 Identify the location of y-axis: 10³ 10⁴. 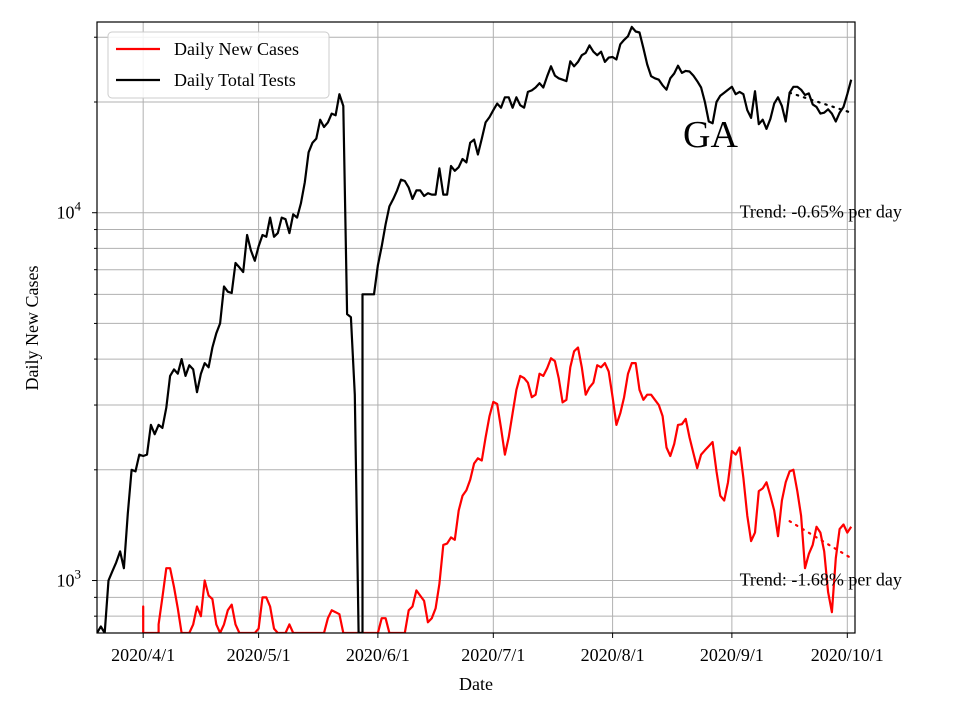
(77, 326).